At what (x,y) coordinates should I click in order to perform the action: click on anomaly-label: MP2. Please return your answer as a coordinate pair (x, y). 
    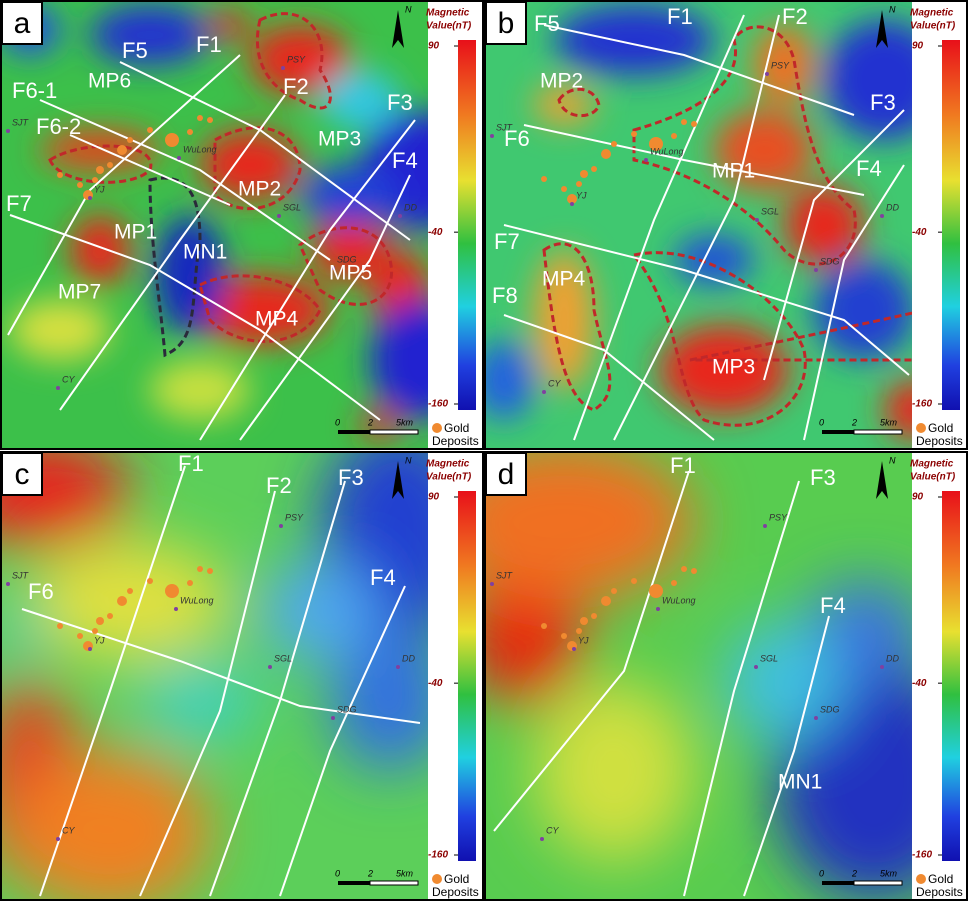
    Looking at the image, I should click on (259, 189).